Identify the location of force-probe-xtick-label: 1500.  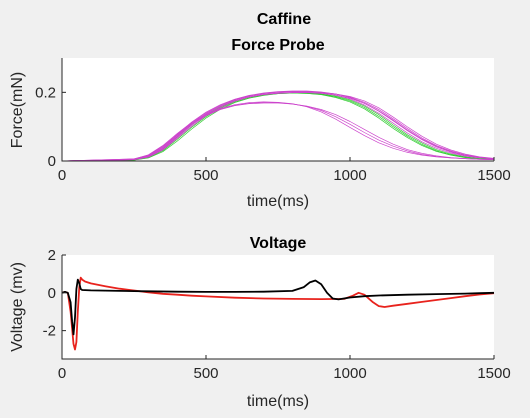
(493, 175).